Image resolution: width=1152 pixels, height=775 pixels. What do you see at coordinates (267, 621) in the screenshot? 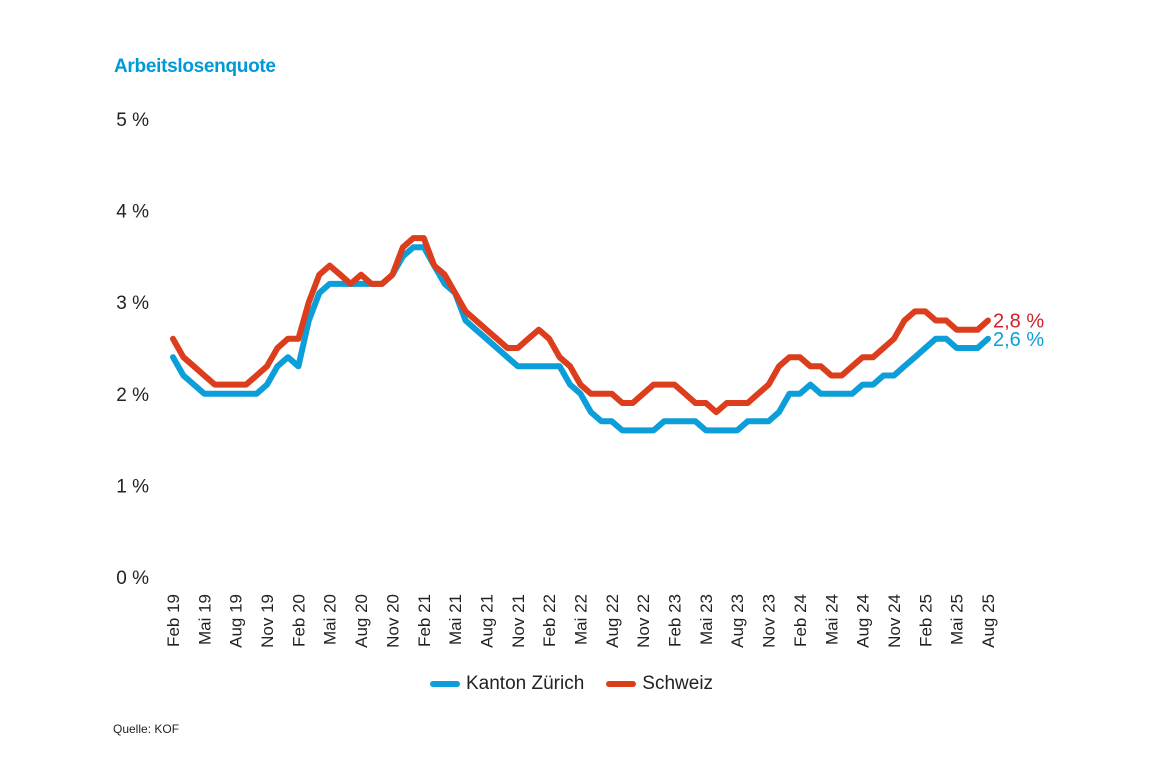
I see `x-tick-label: Nov 19` at bounding box center [267, 621].